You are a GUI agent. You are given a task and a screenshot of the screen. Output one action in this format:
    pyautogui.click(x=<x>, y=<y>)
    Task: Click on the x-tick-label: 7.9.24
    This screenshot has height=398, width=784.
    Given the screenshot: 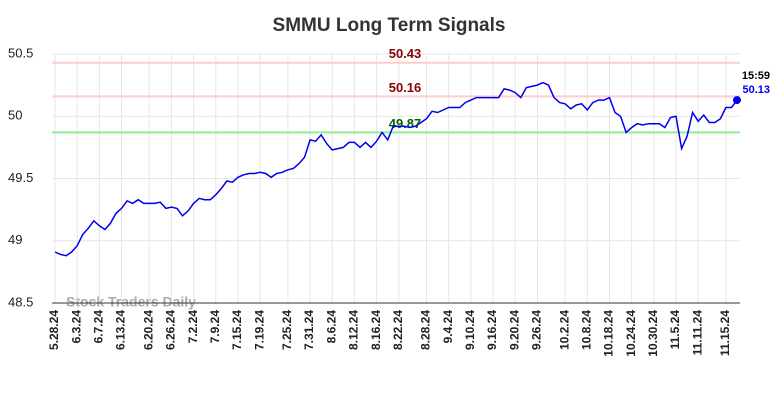 What is the action you would take?
    pyautogui.click(x=215, y=327)
    